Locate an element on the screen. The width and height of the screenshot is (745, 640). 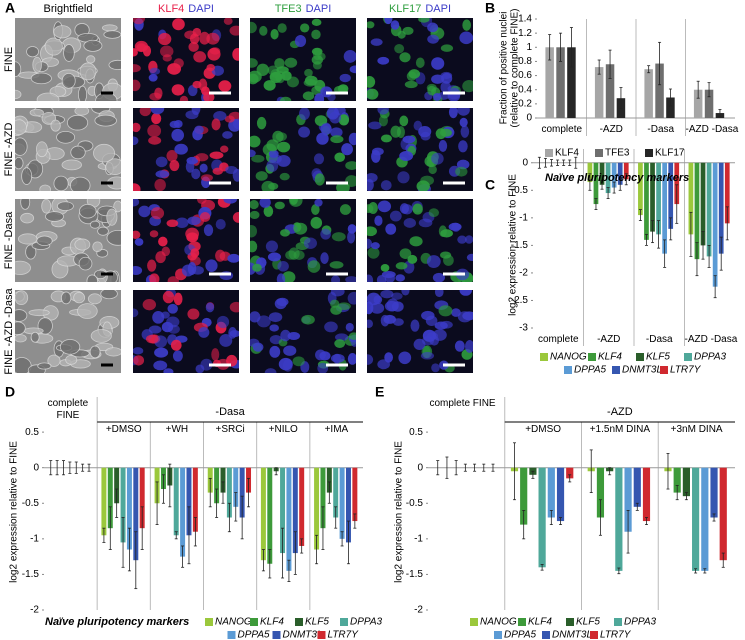
column-header-part: KLF4 is located at coordinates (171, 9).